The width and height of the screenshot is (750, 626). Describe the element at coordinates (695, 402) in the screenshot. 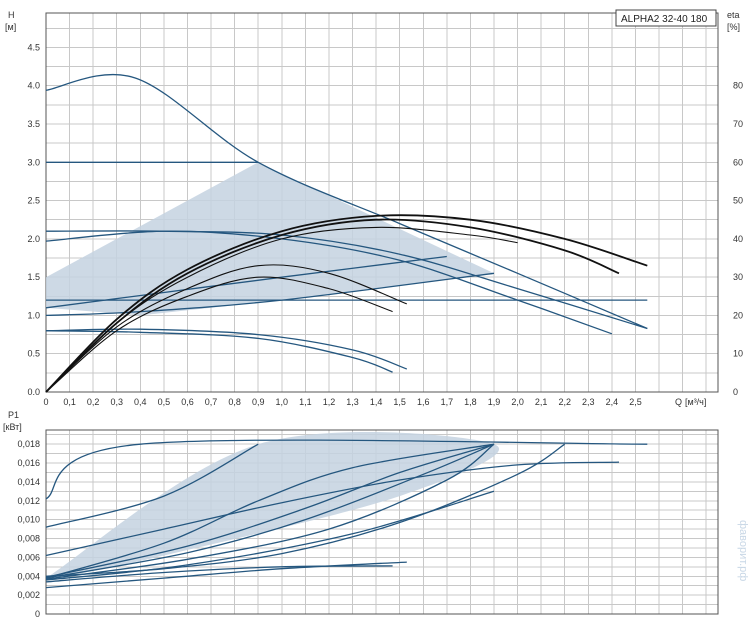

I see `flow-axis-unit: [м³/ч]` at that location.